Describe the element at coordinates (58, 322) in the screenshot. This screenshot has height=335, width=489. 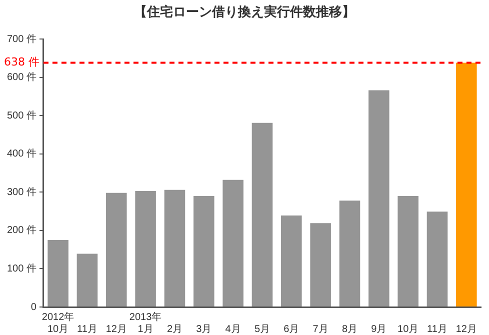
I see `x-tick-label: 2012年 10月` at that location.